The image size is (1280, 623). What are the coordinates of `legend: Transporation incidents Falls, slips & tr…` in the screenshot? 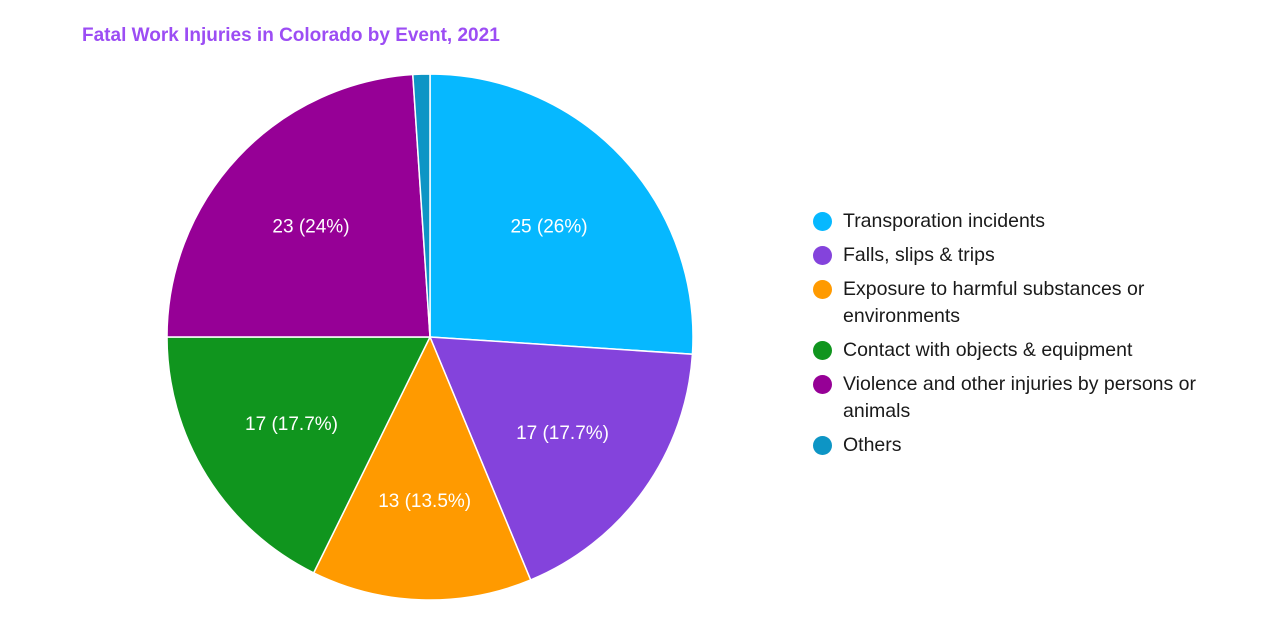 It's located at (1023, 337).